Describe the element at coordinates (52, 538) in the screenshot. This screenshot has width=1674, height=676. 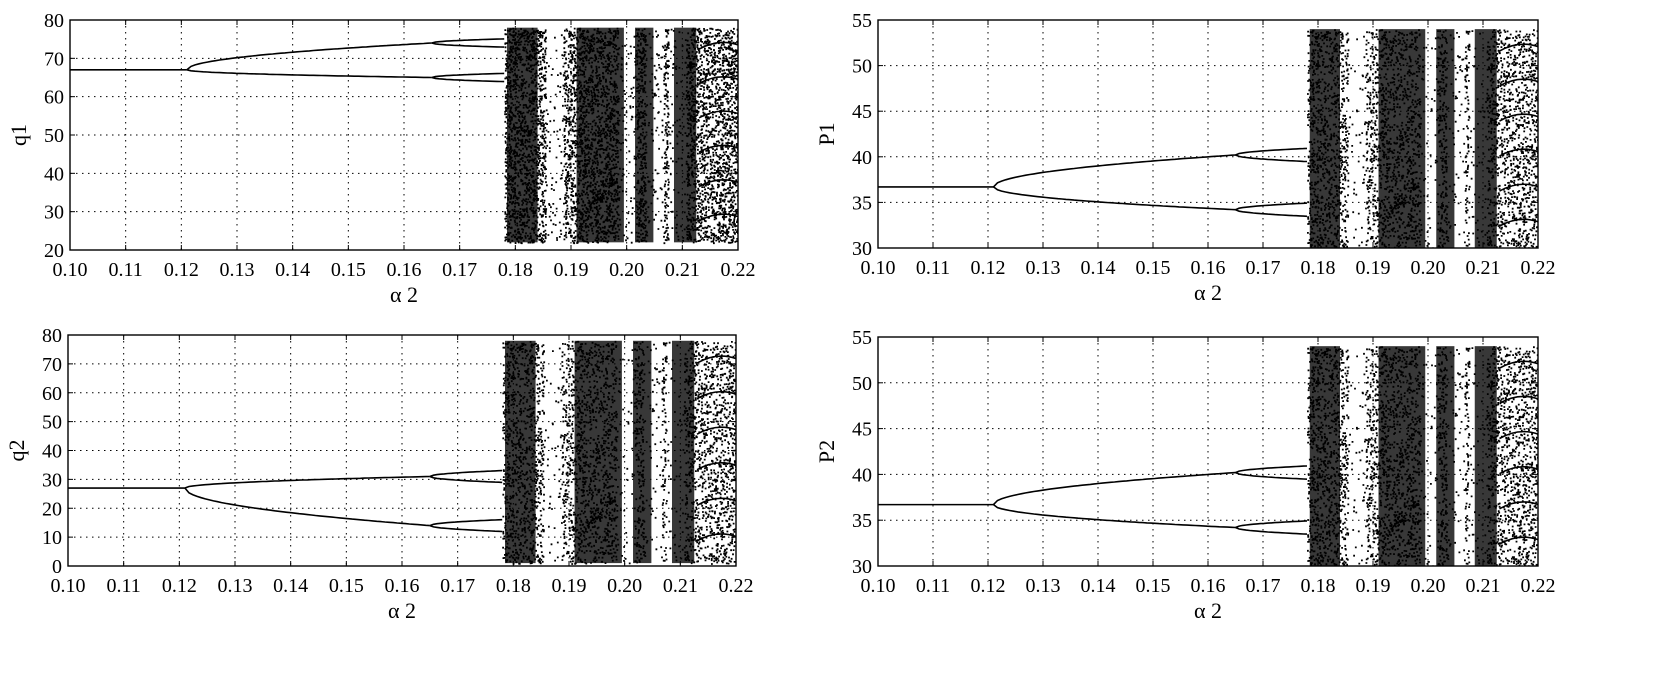
I see `y-tick-label: 10` at that location.